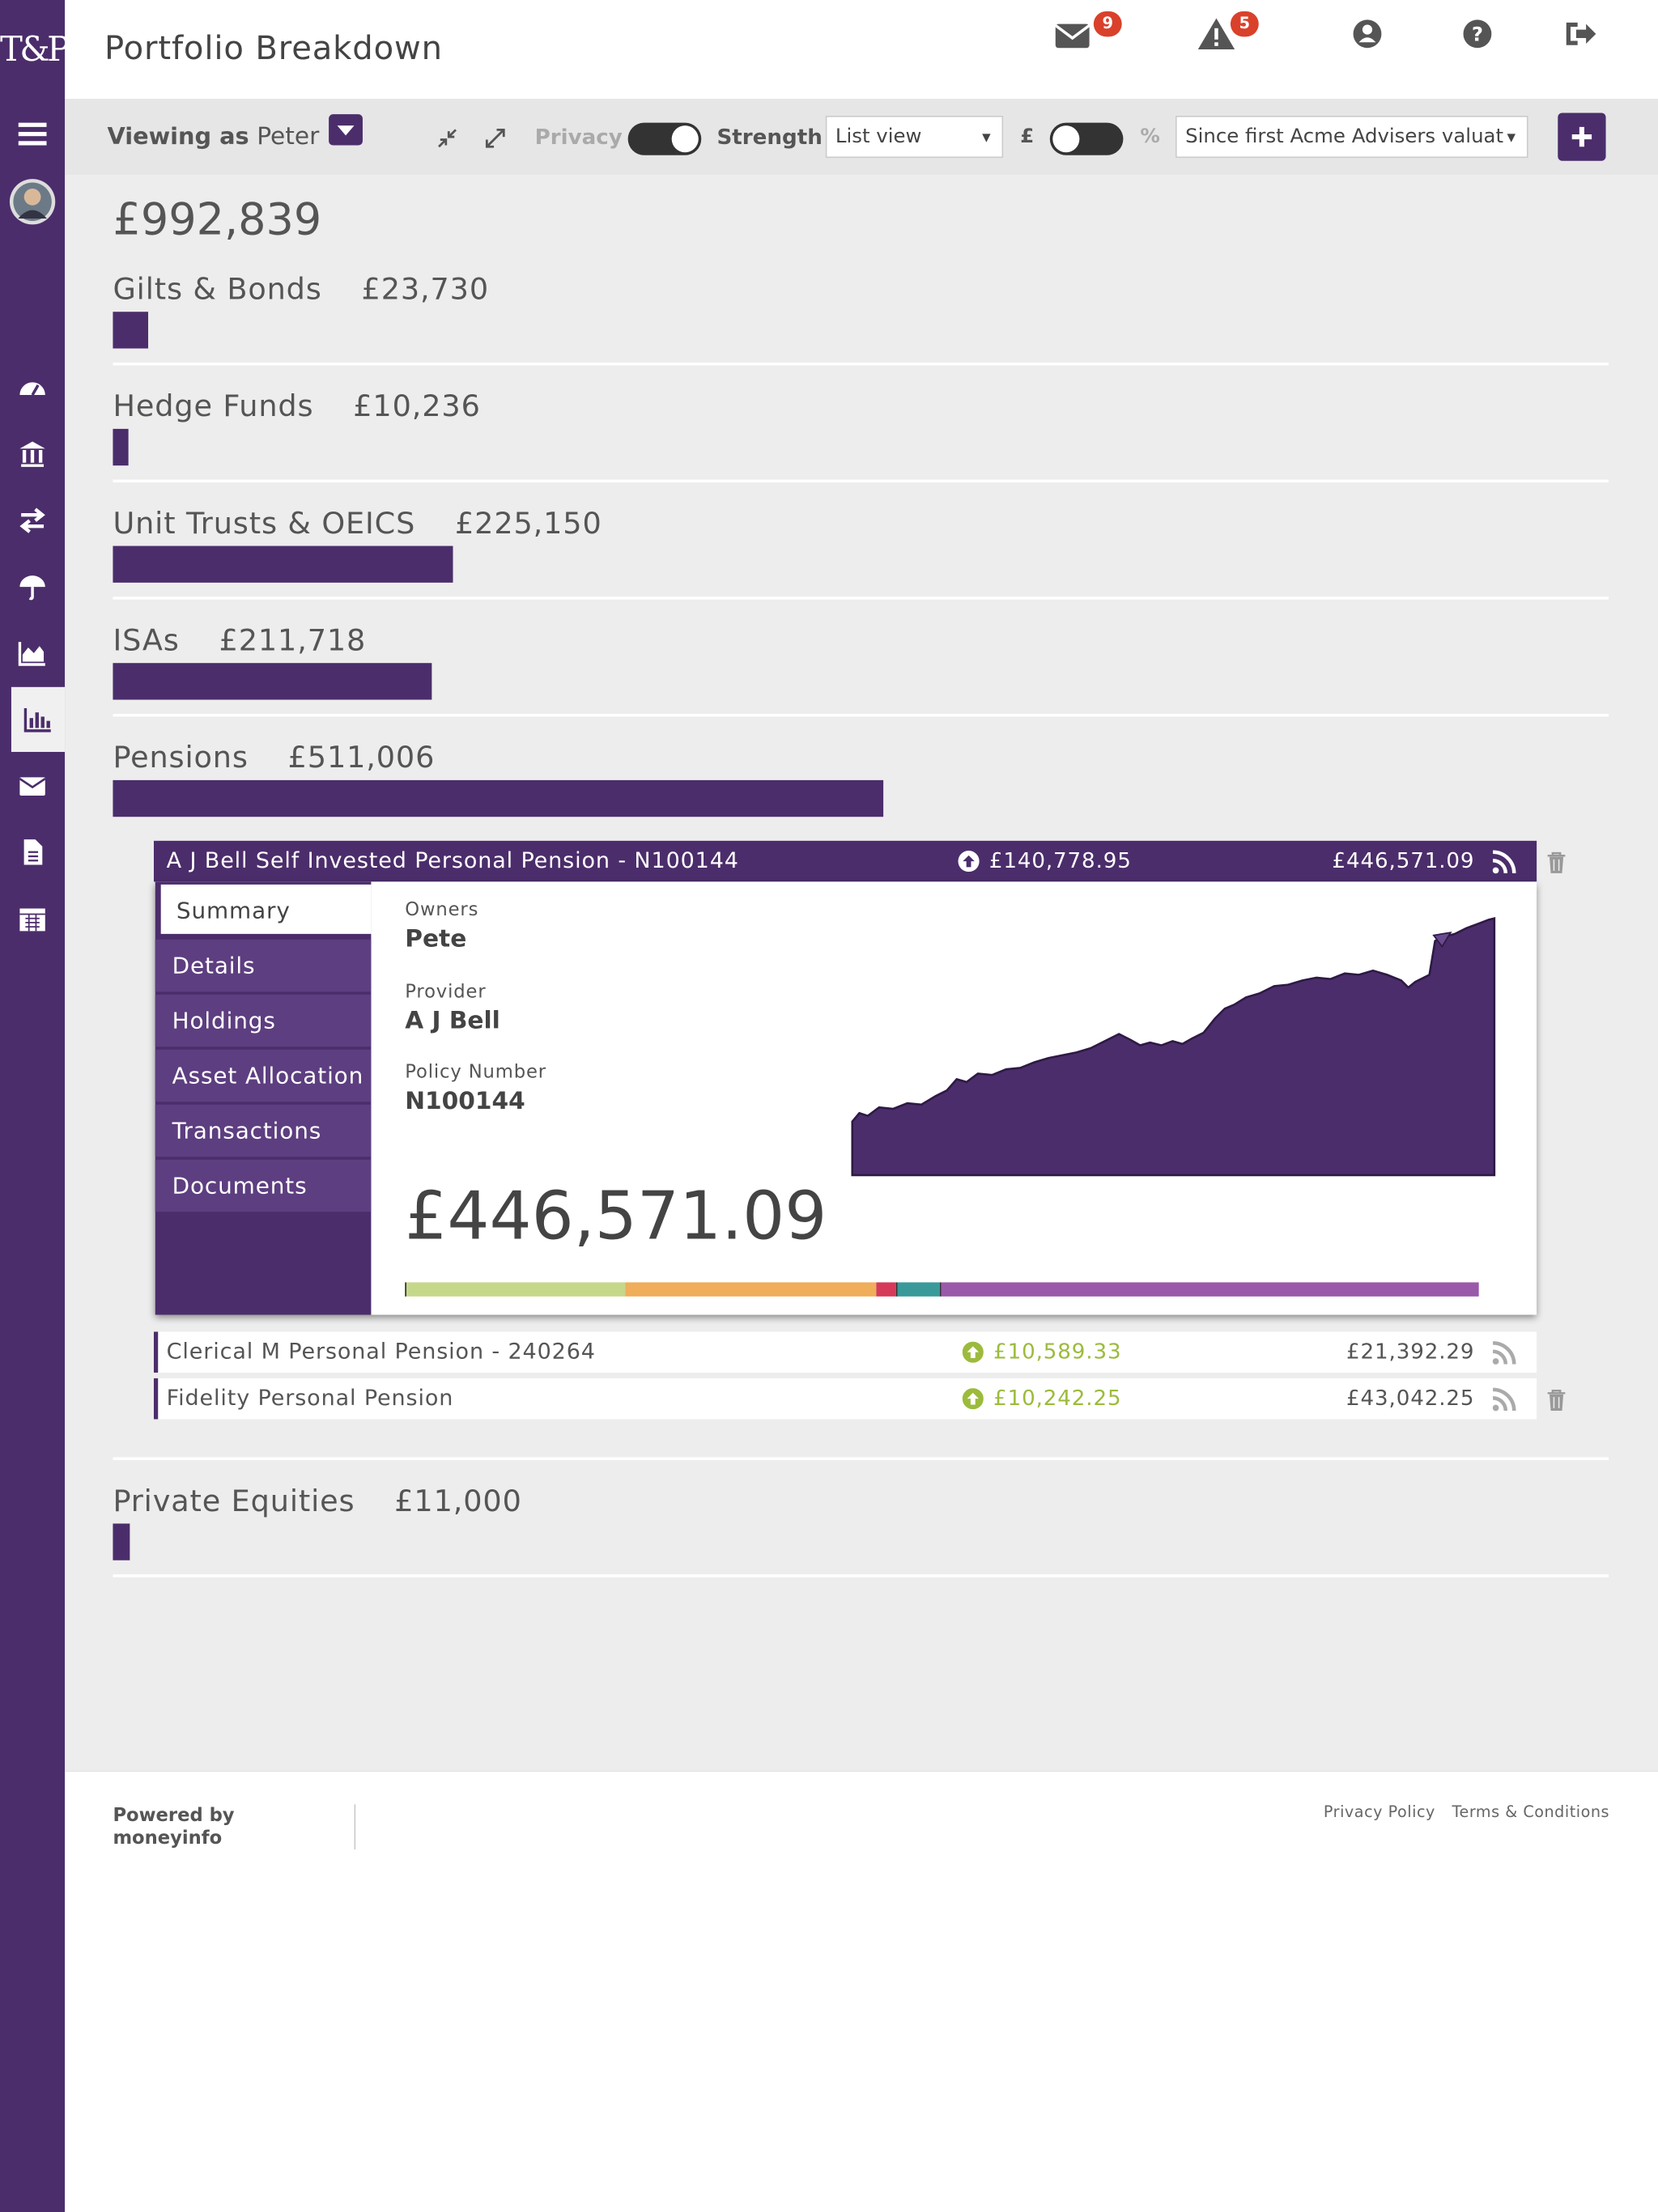  Describe the element at coordinates (1582, 33) in the screenshot. I see `logout-icon` at that location.